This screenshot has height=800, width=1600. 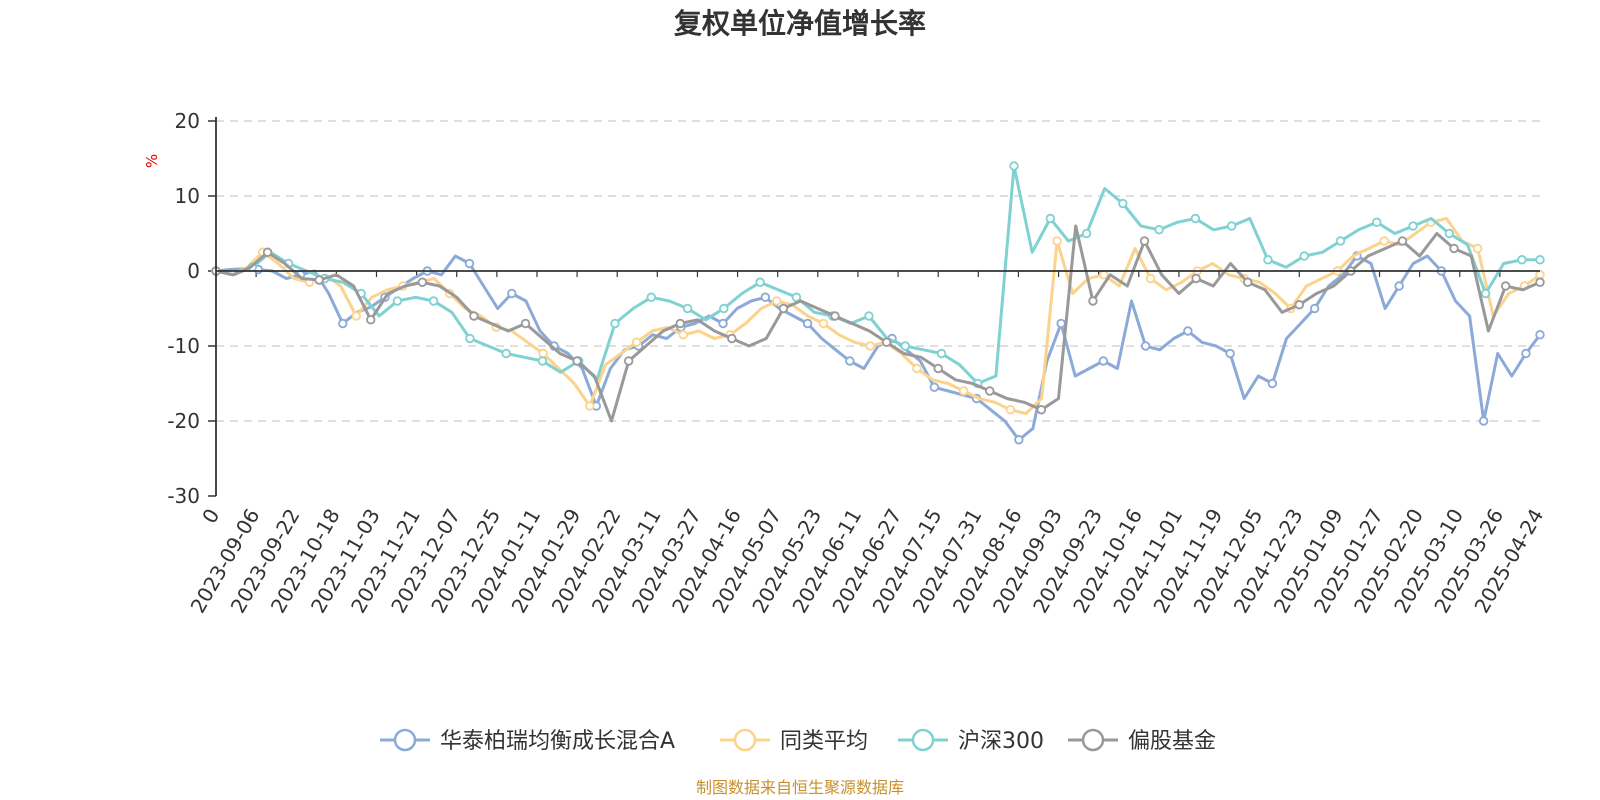 What do you see at coordinates (183, 421) in the screenshot?
I see `y-tick-label: -20` at bounding box center [183, 421].